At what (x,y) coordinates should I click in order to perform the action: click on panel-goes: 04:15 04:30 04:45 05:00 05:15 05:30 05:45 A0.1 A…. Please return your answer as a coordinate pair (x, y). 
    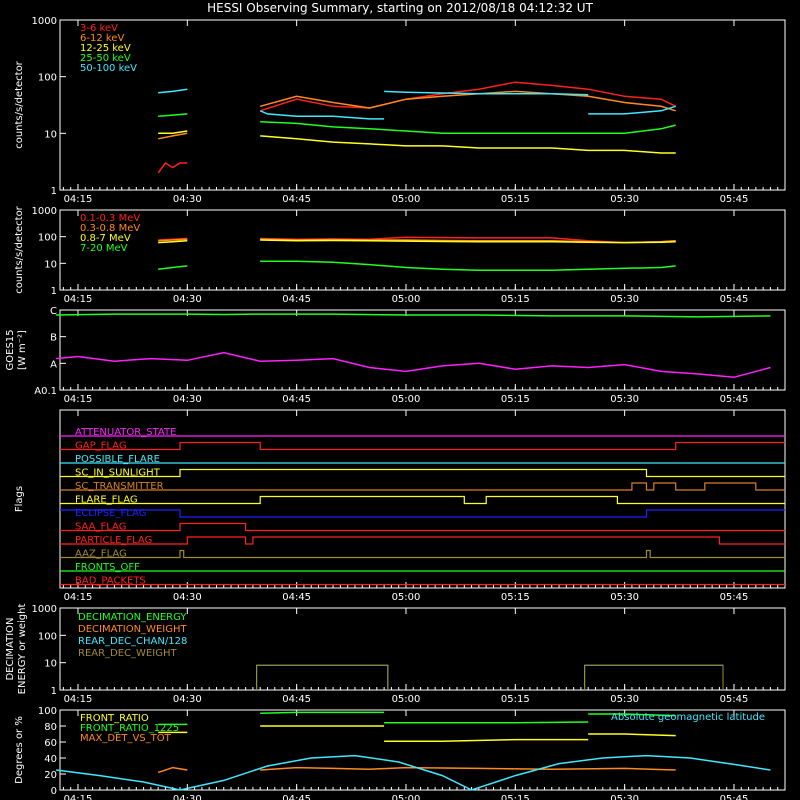
    Looking at the image, I should click on (395, 355).